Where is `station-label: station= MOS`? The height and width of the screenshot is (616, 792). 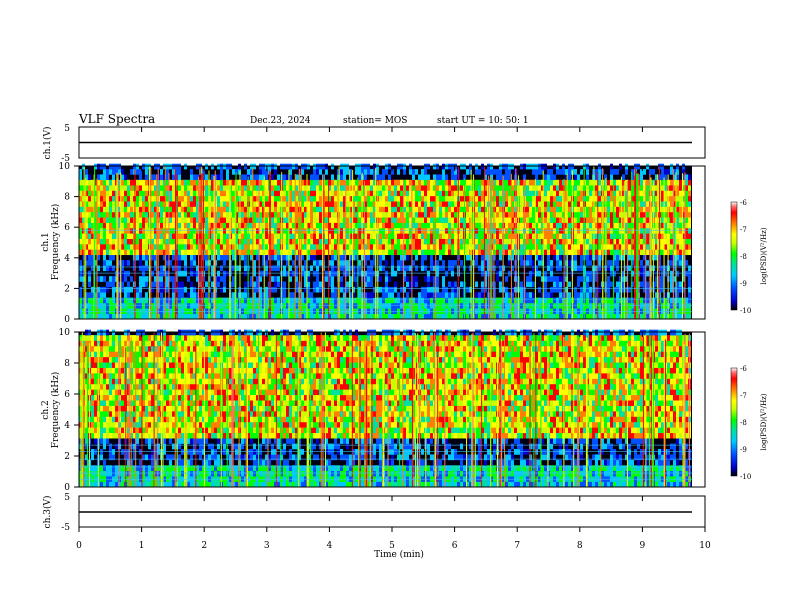 station-label: station= MOS is located at coordinates (375, 121).